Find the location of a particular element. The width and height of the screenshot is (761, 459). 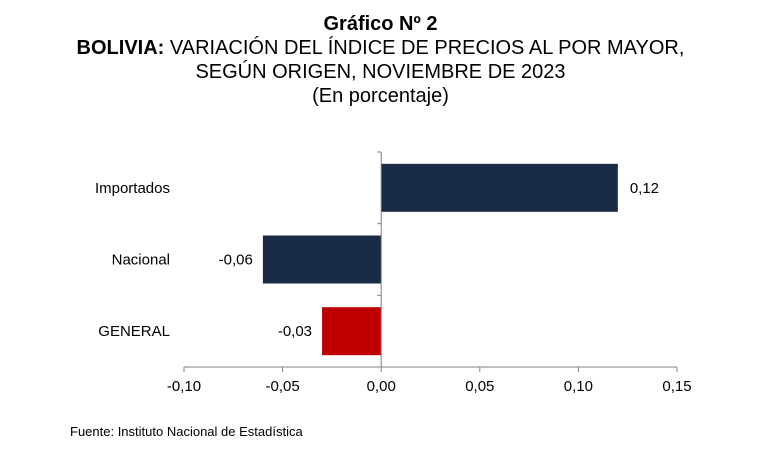

bar-general is located at coordinates (352, 331).